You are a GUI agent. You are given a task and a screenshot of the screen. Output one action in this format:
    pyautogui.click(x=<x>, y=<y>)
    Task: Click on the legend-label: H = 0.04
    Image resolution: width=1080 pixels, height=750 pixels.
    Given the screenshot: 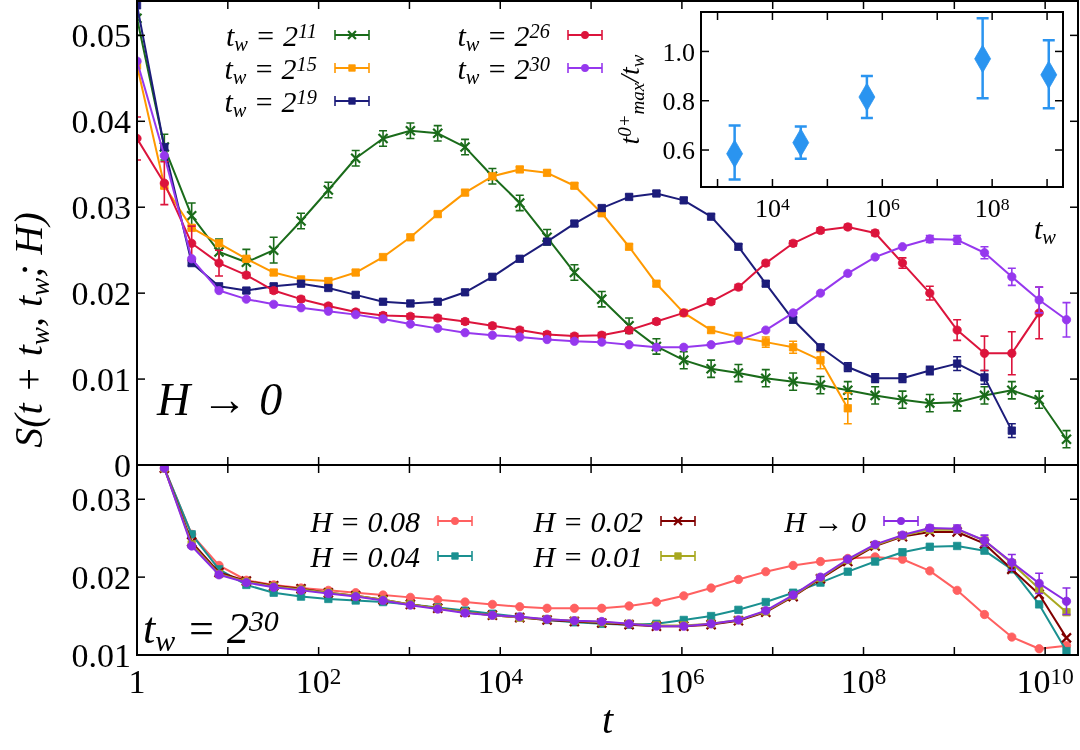 What is the action you would take?
    pyautogui.click(x=364, y=556)
    